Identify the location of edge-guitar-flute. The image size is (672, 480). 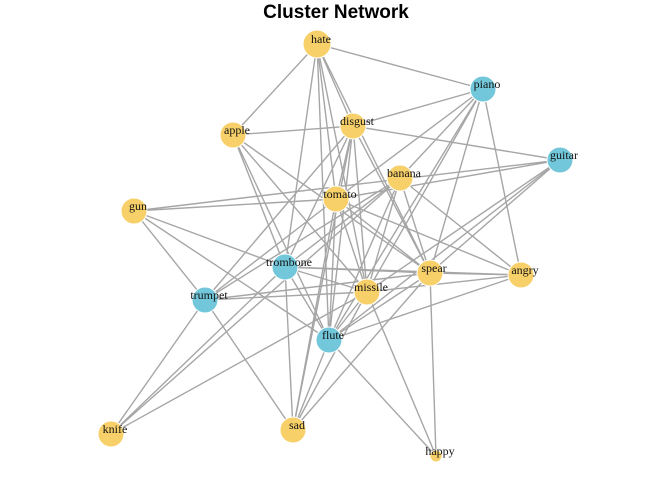
(444, 250).